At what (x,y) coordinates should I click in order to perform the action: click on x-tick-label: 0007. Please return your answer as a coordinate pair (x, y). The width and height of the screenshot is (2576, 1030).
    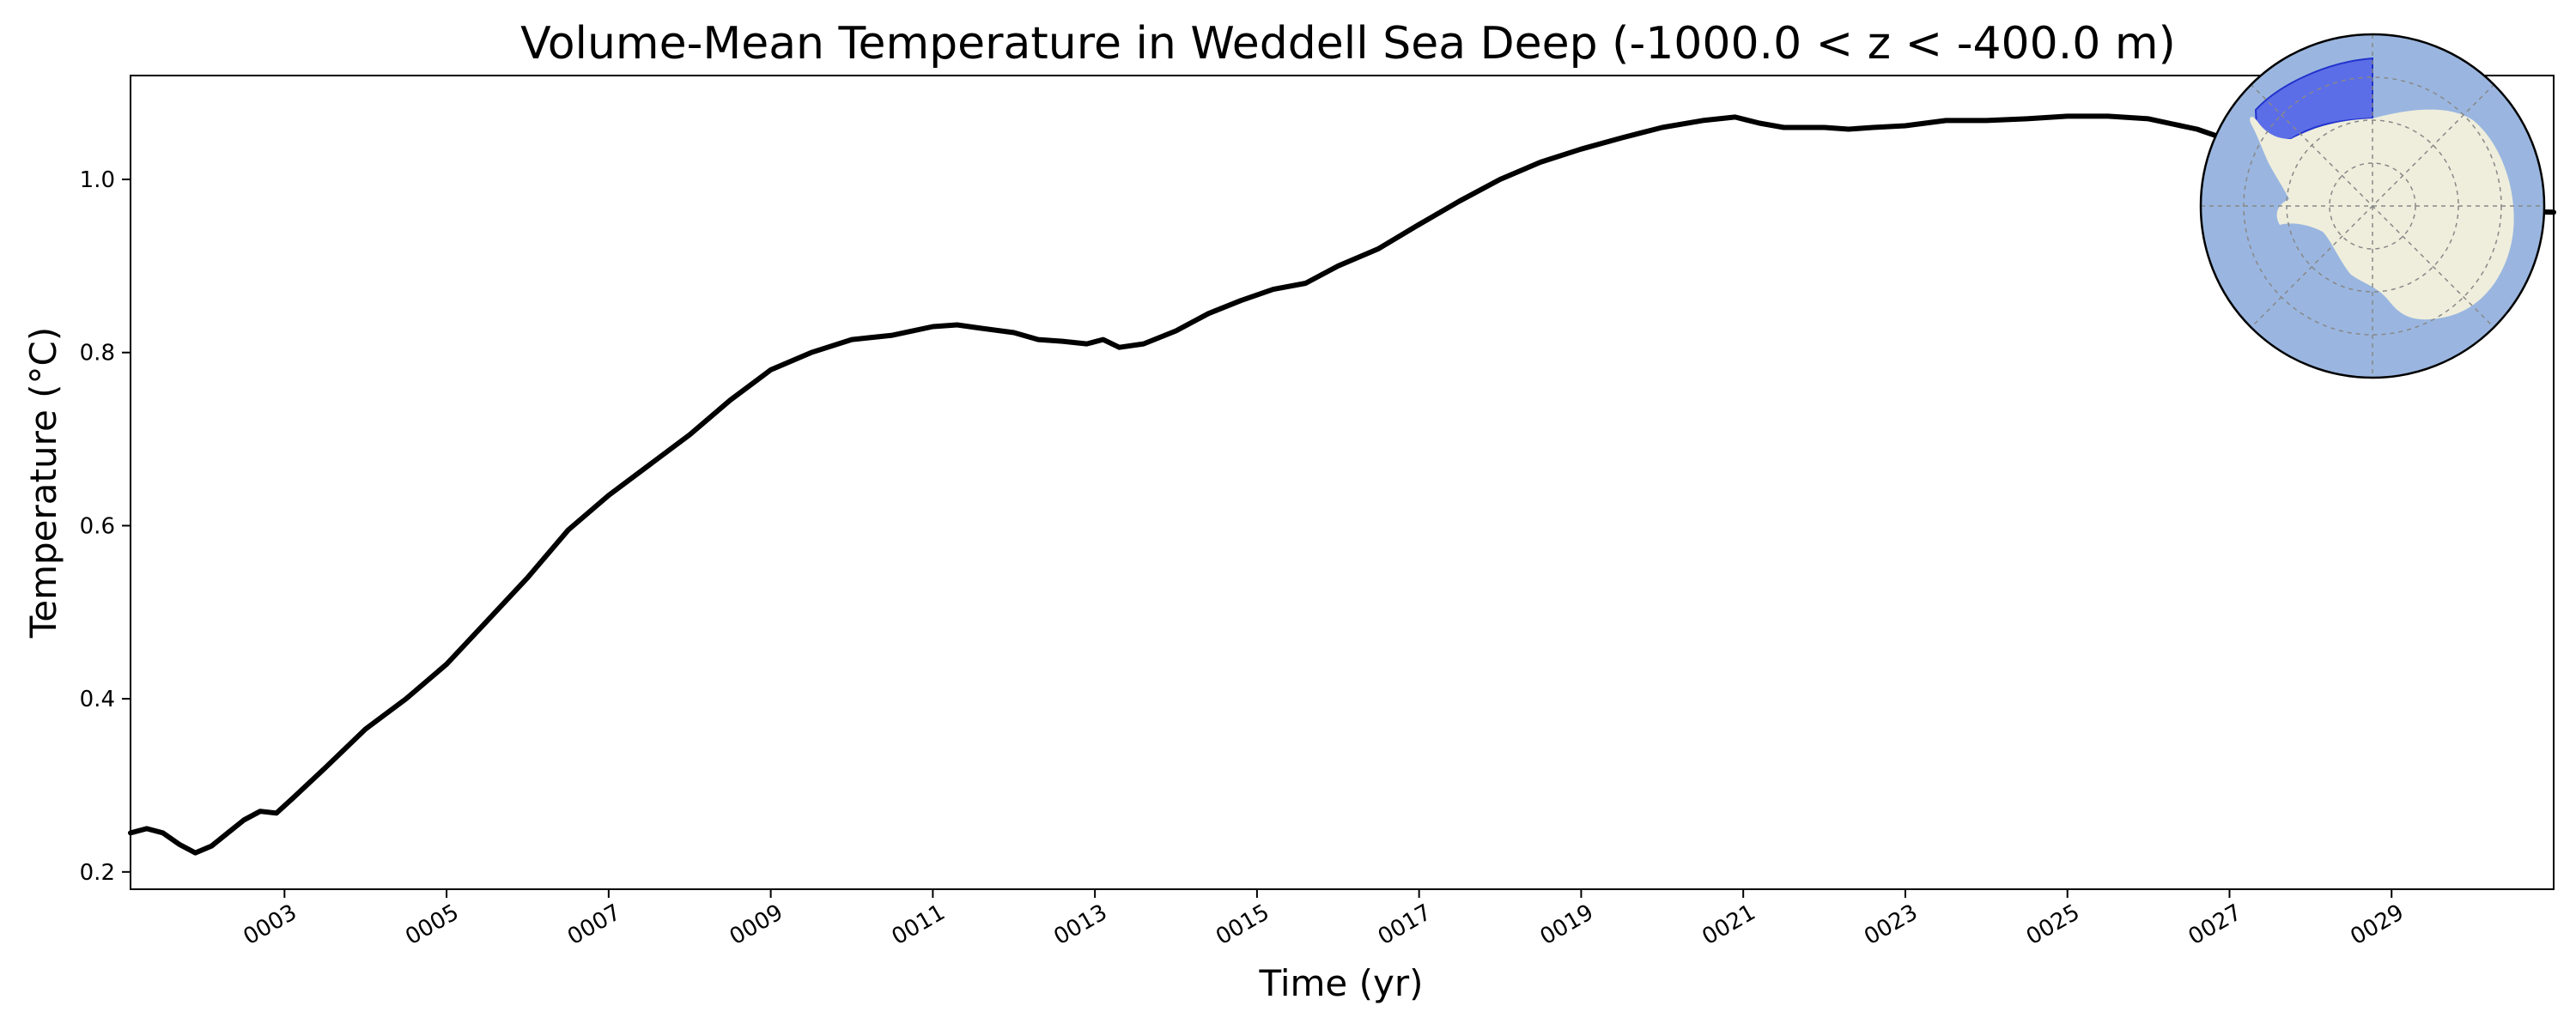
    Looking at the image, I should click on (594, 925).